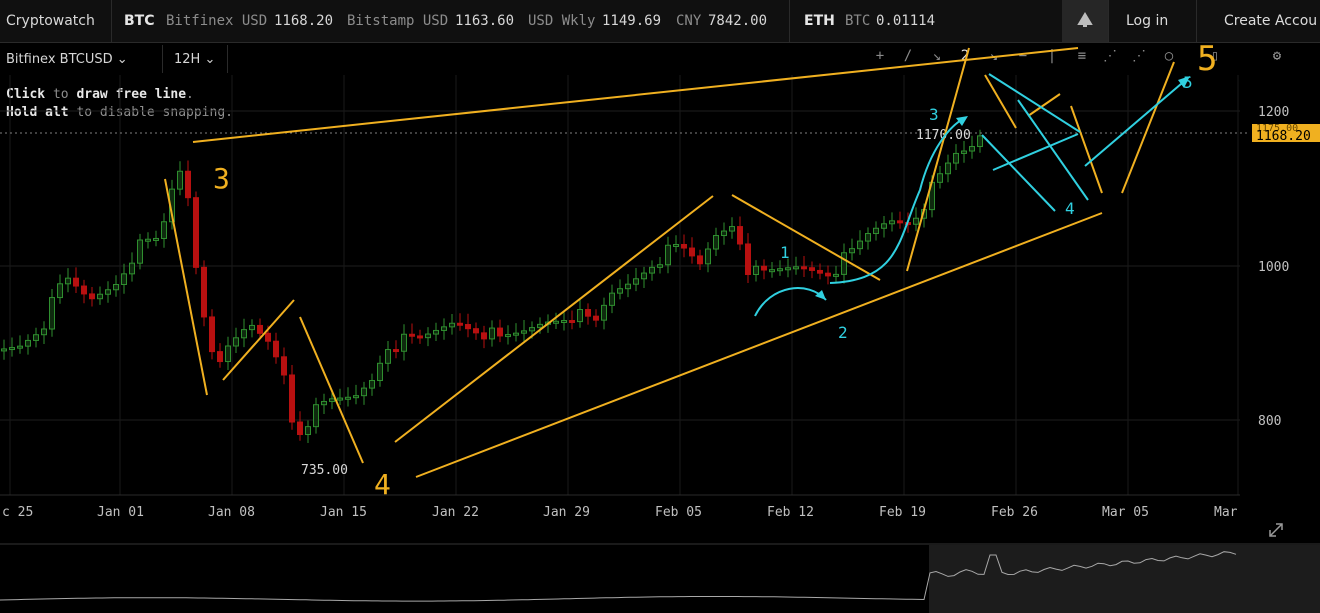 The width and height of the screenshot is (1320, 613). Describe the element at coordinates (119, 112) in the screenshot. I see `drawing-hint-line2: Hold alt to disable snapping.` at that location.